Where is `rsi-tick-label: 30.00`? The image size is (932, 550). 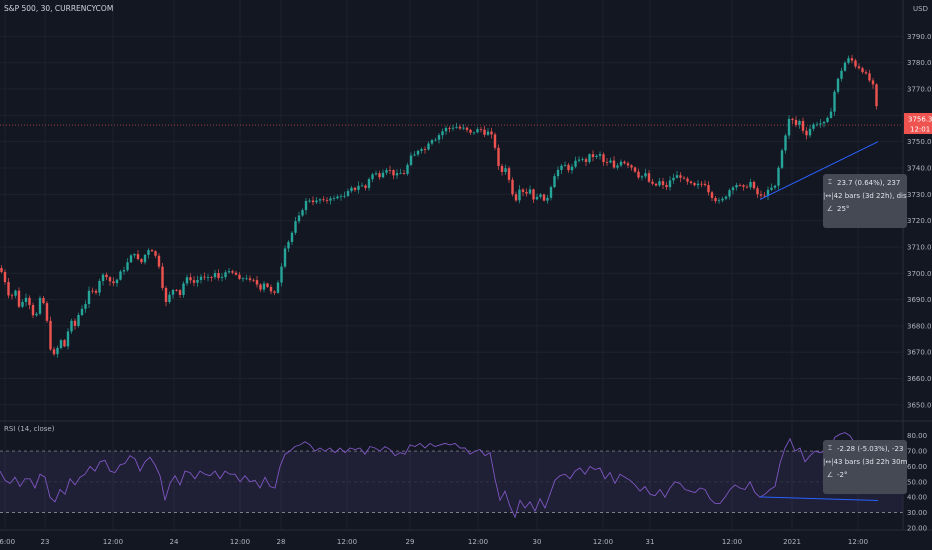
rsi-tick-label: 30.00 is located at coordinates (917, 513).